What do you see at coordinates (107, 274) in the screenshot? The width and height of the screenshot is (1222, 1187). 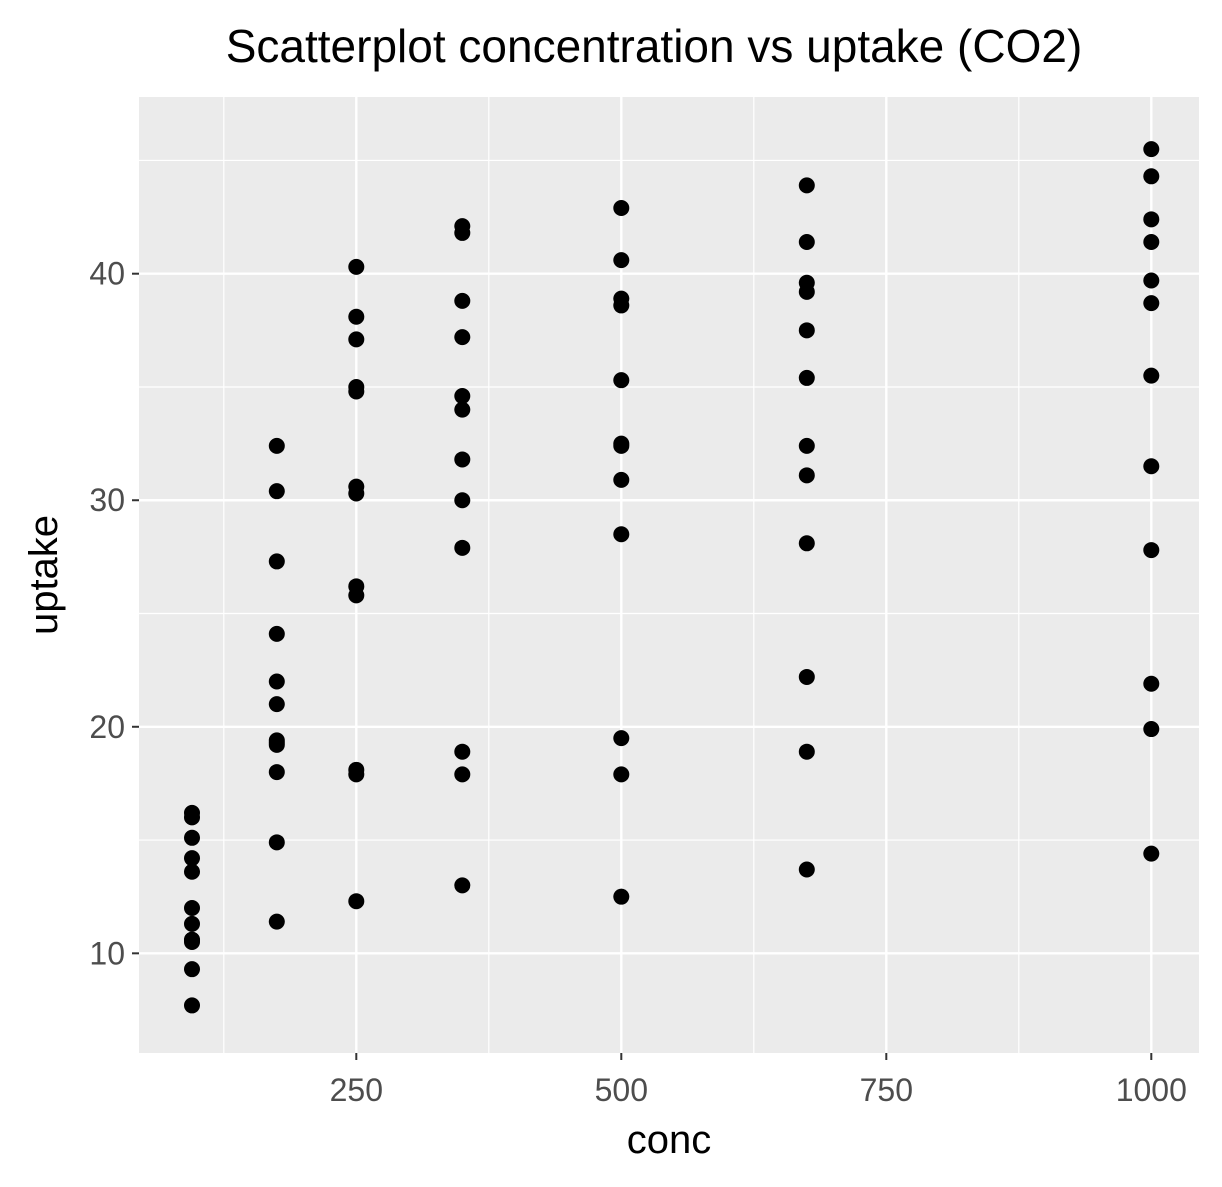 I see `y-tick-label: 40` at bounding box center [107, 274].